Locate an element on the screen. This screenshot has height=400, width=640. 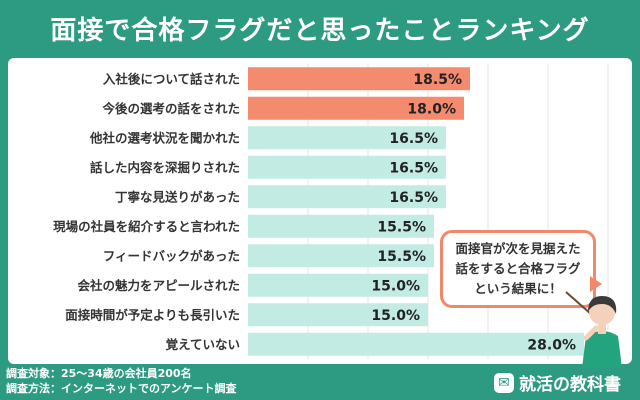
category-label: フィードバックがあった is located at coordinates (171, 255).